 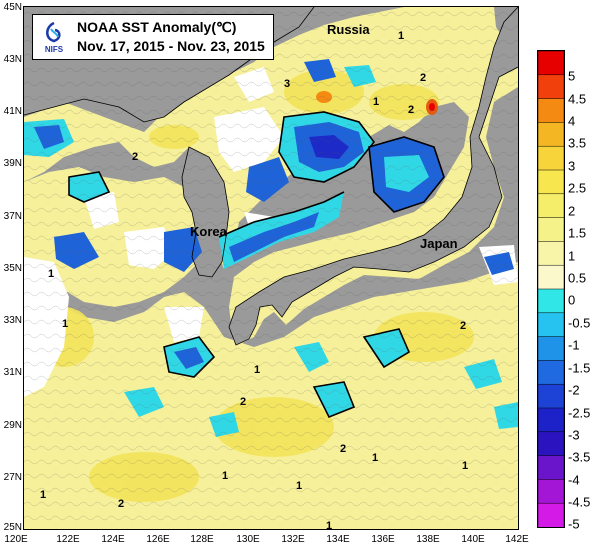 I want to click on colorbar-label: 0.5, so click(x=577, y=278).